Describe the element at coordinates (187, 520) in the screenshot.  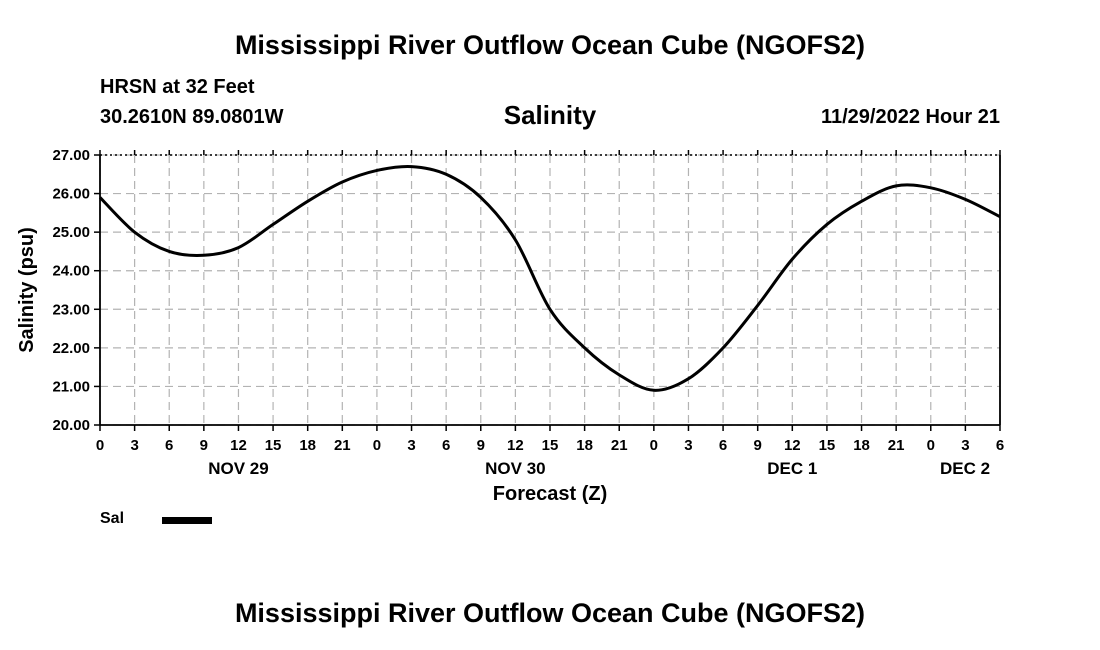
I see `legend-line-swatch` at that location.